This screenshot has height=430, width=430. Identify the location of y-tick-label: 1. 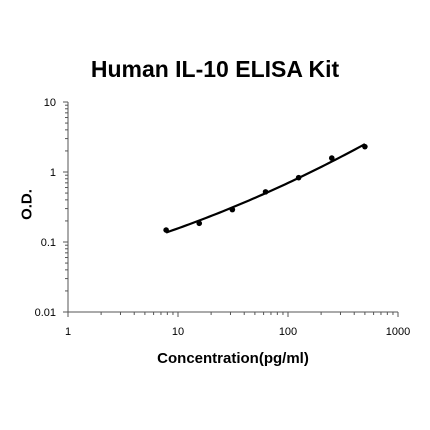
(53, 173).